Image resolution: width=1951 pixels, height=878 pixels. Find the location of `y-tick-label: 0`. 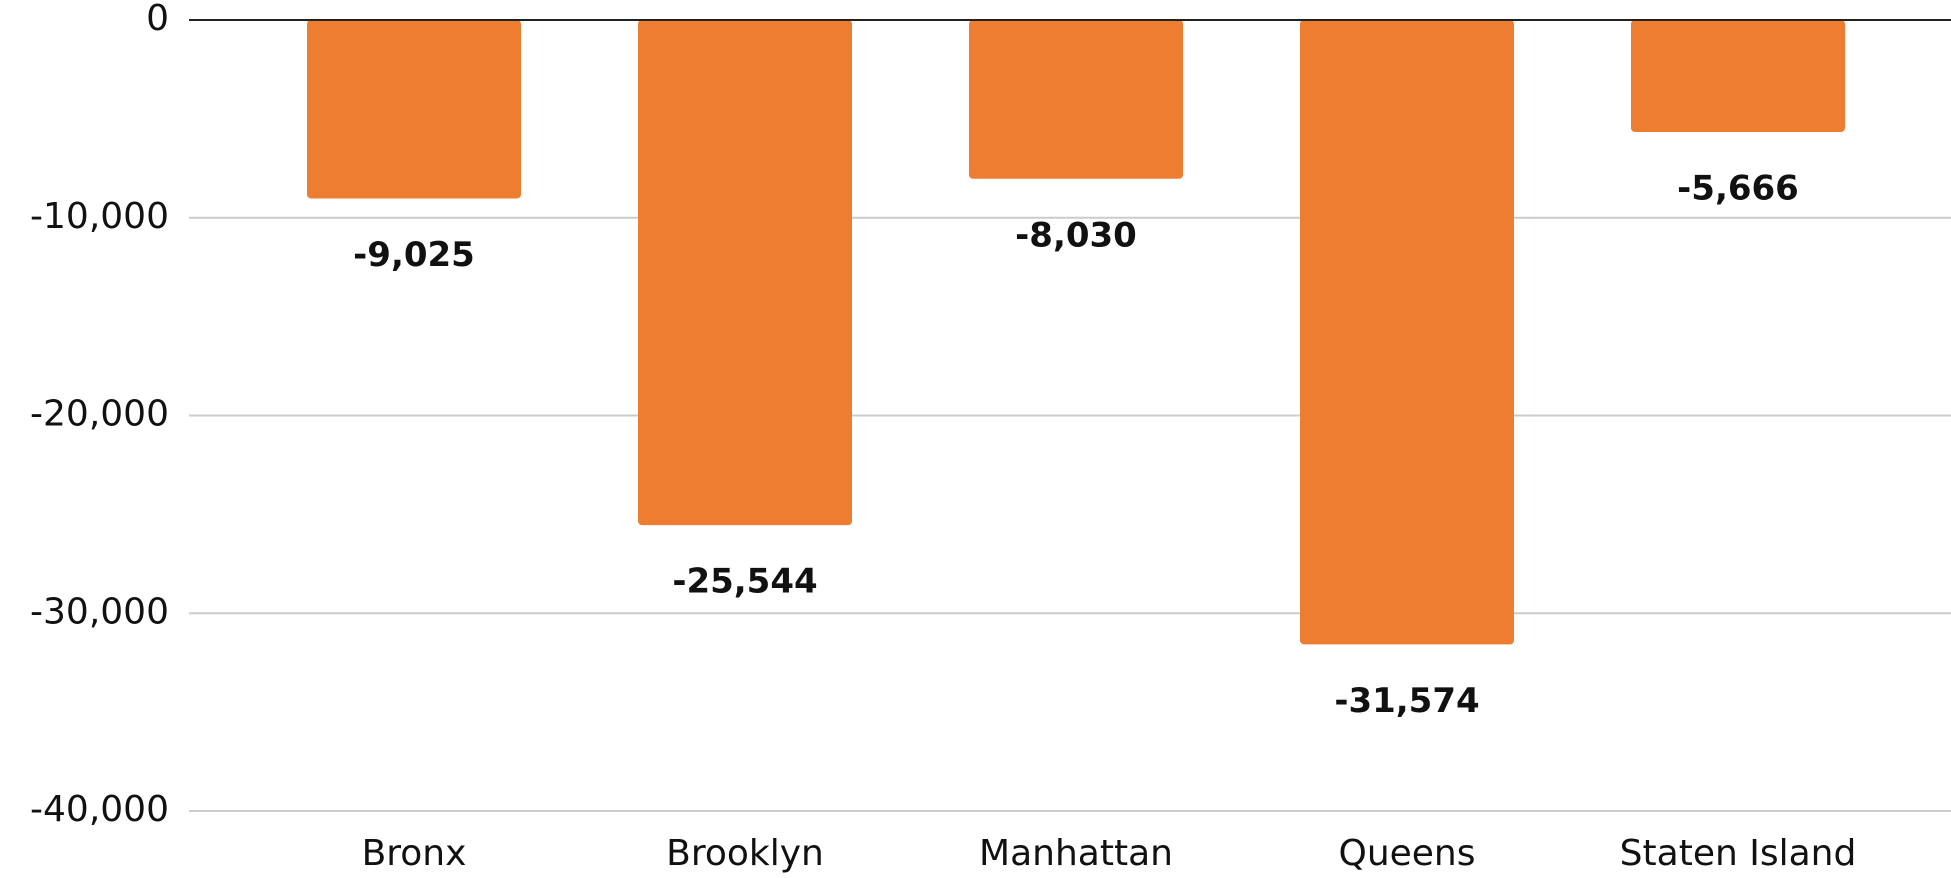

y-tick-label: 0 is located at coordinates (157, 19).